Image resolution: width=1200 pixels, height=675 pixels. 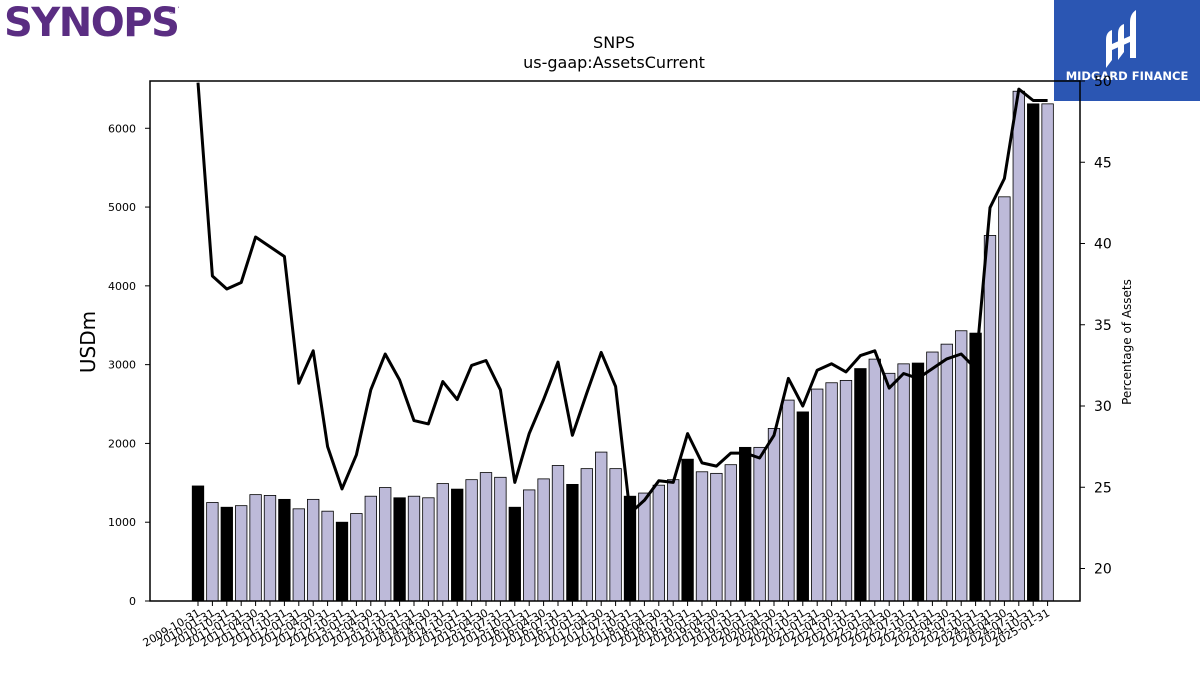 I want to click on y2-tick-label: 50, so click(x=1103, y=82).